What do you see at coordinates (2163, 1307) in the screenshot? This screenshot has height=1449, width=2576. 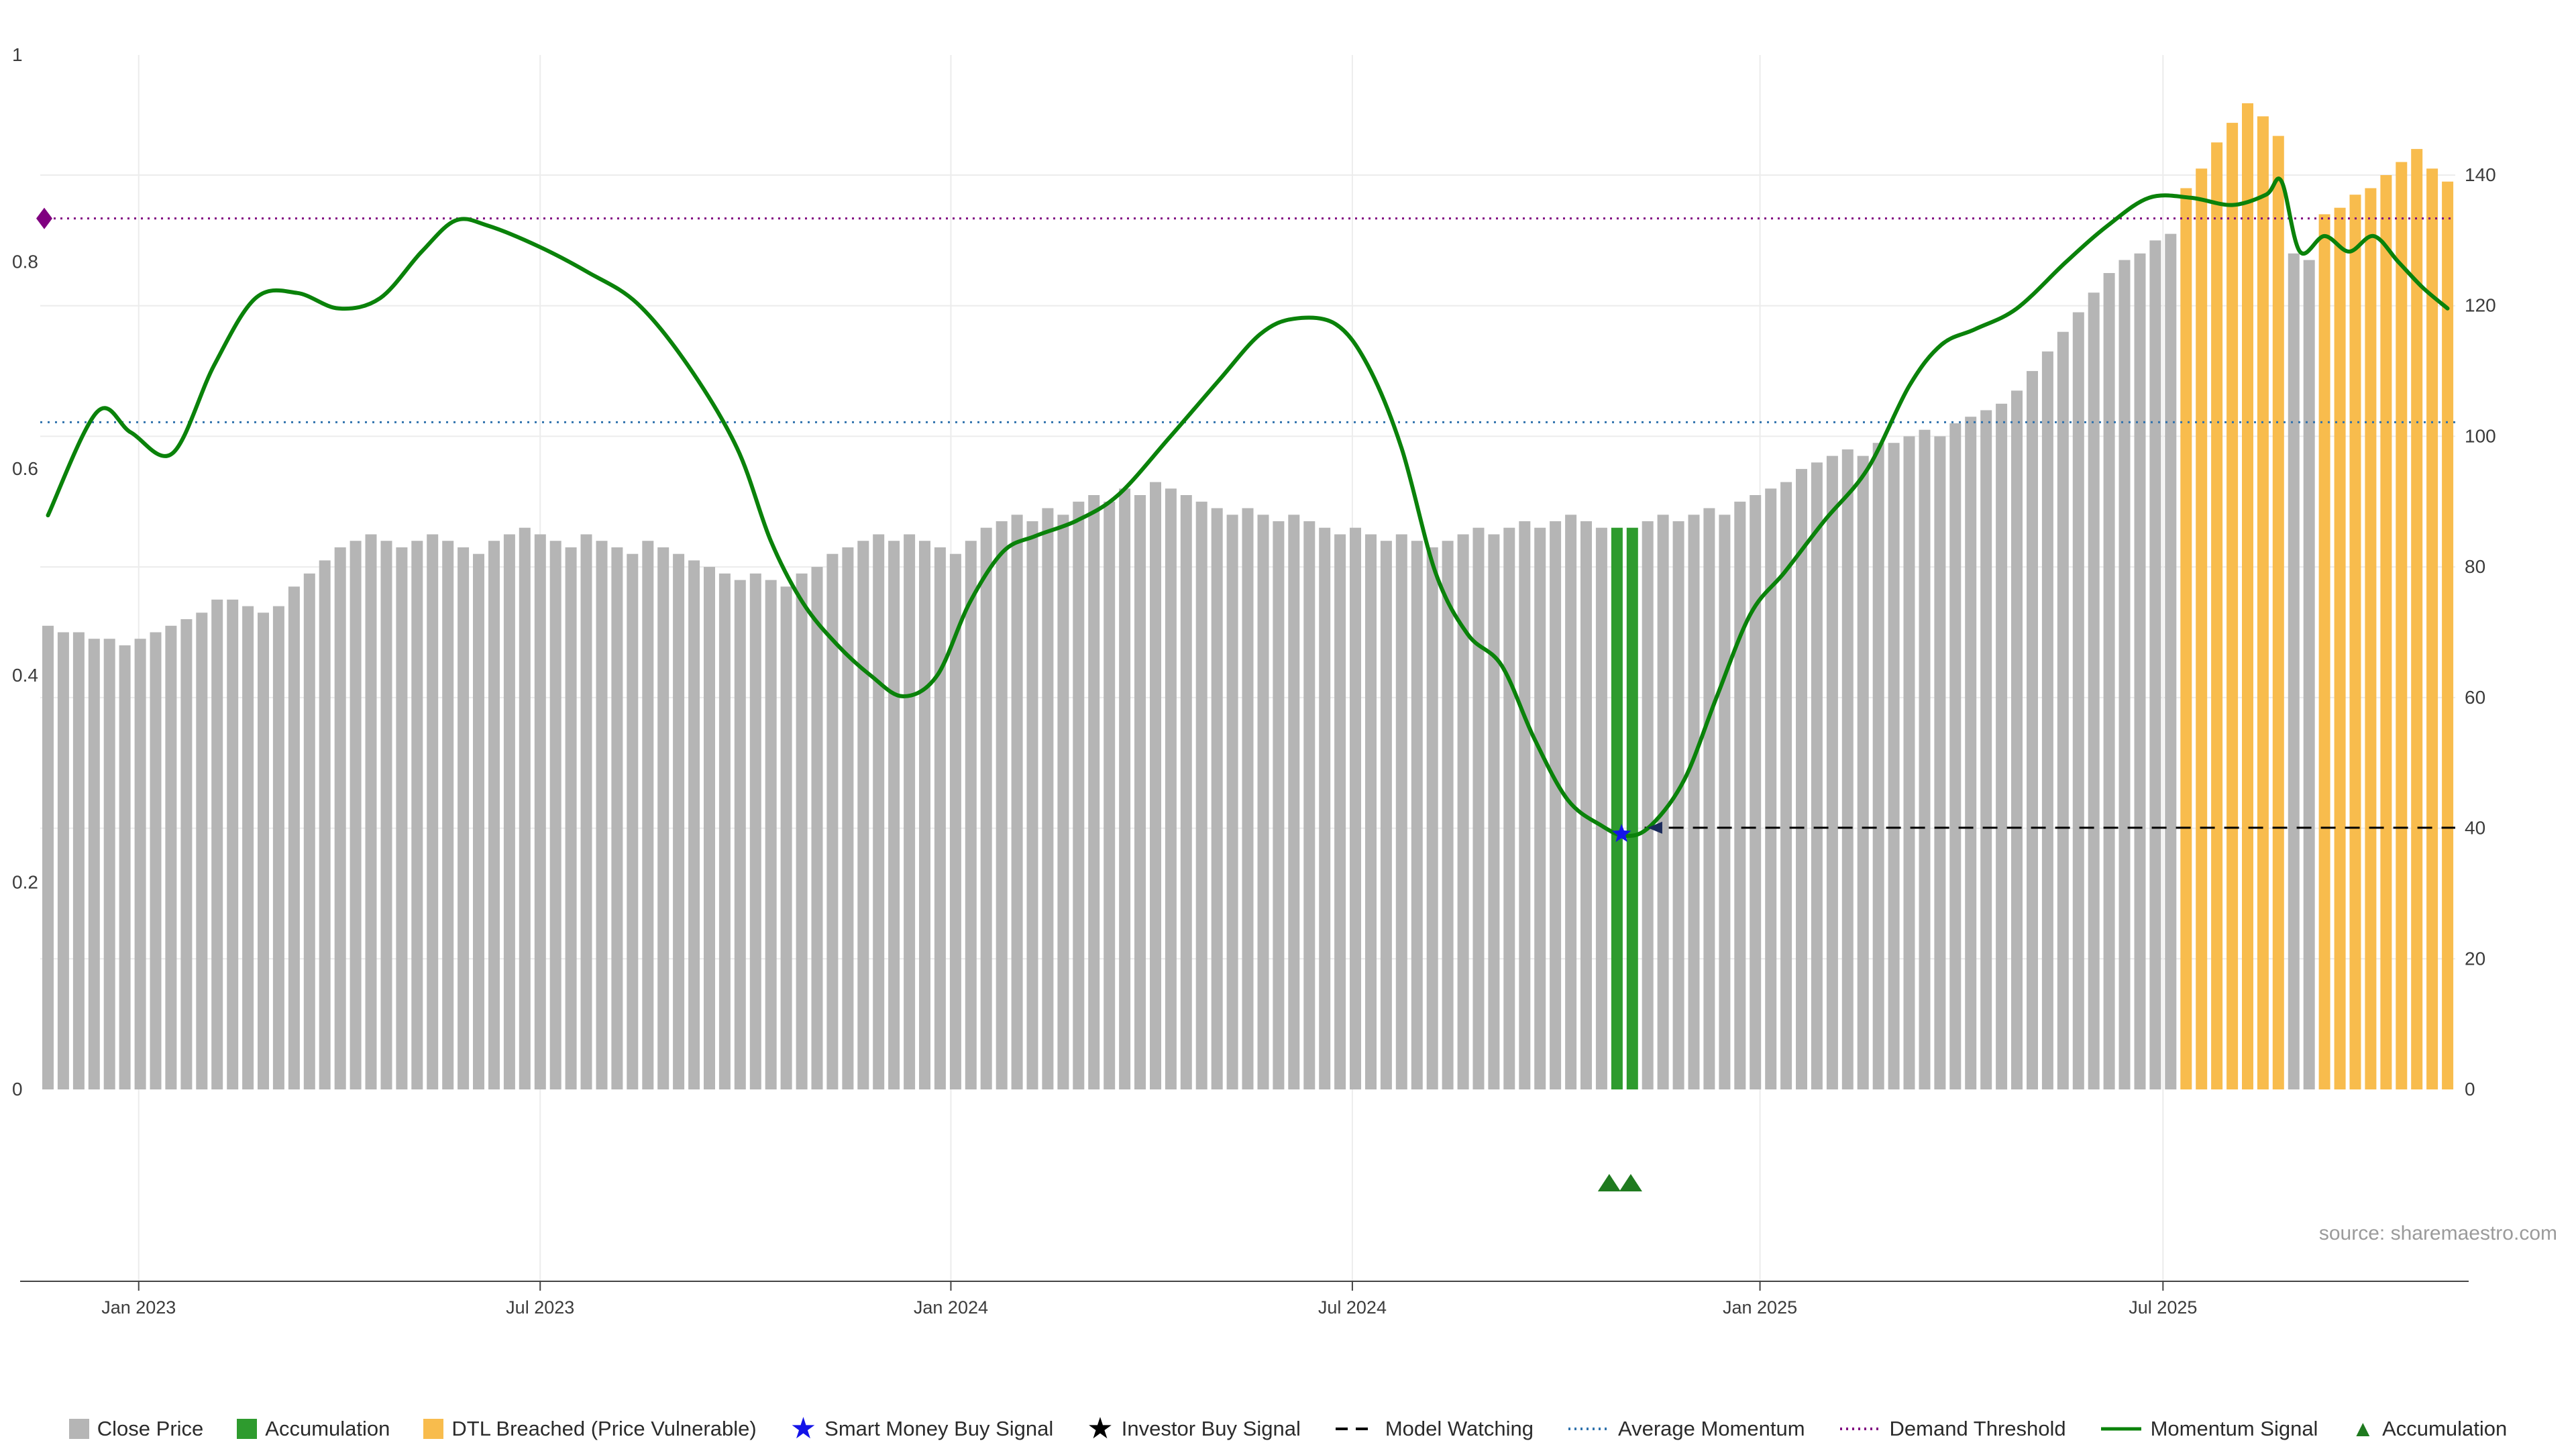 I see `x-axis-tick-label: Jul 2025` at bounding box center [2163, 1307].